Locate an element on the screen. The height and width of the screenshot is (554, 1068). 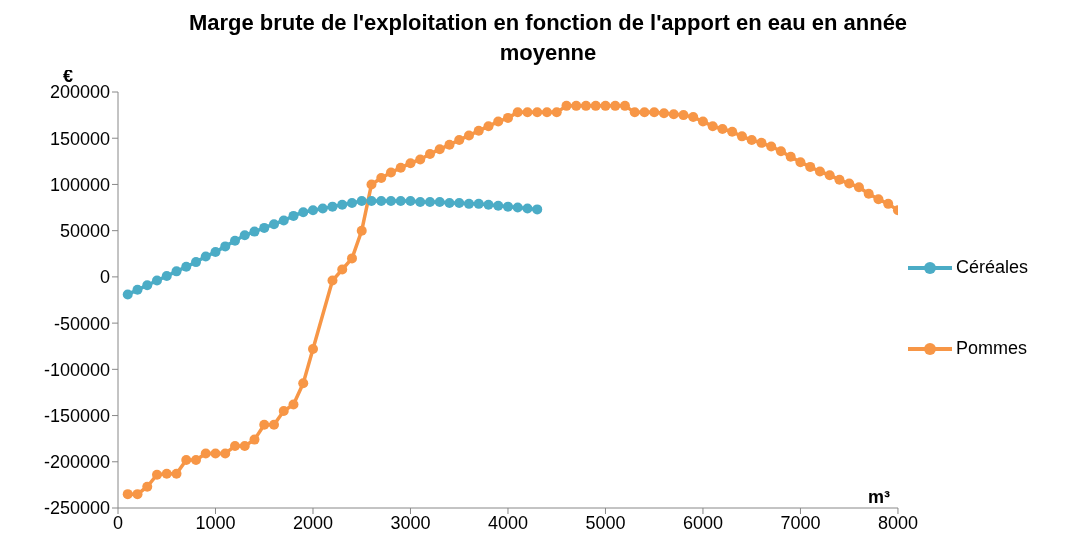
x-tick-label: 8000 is located at coordinates (897, 522).